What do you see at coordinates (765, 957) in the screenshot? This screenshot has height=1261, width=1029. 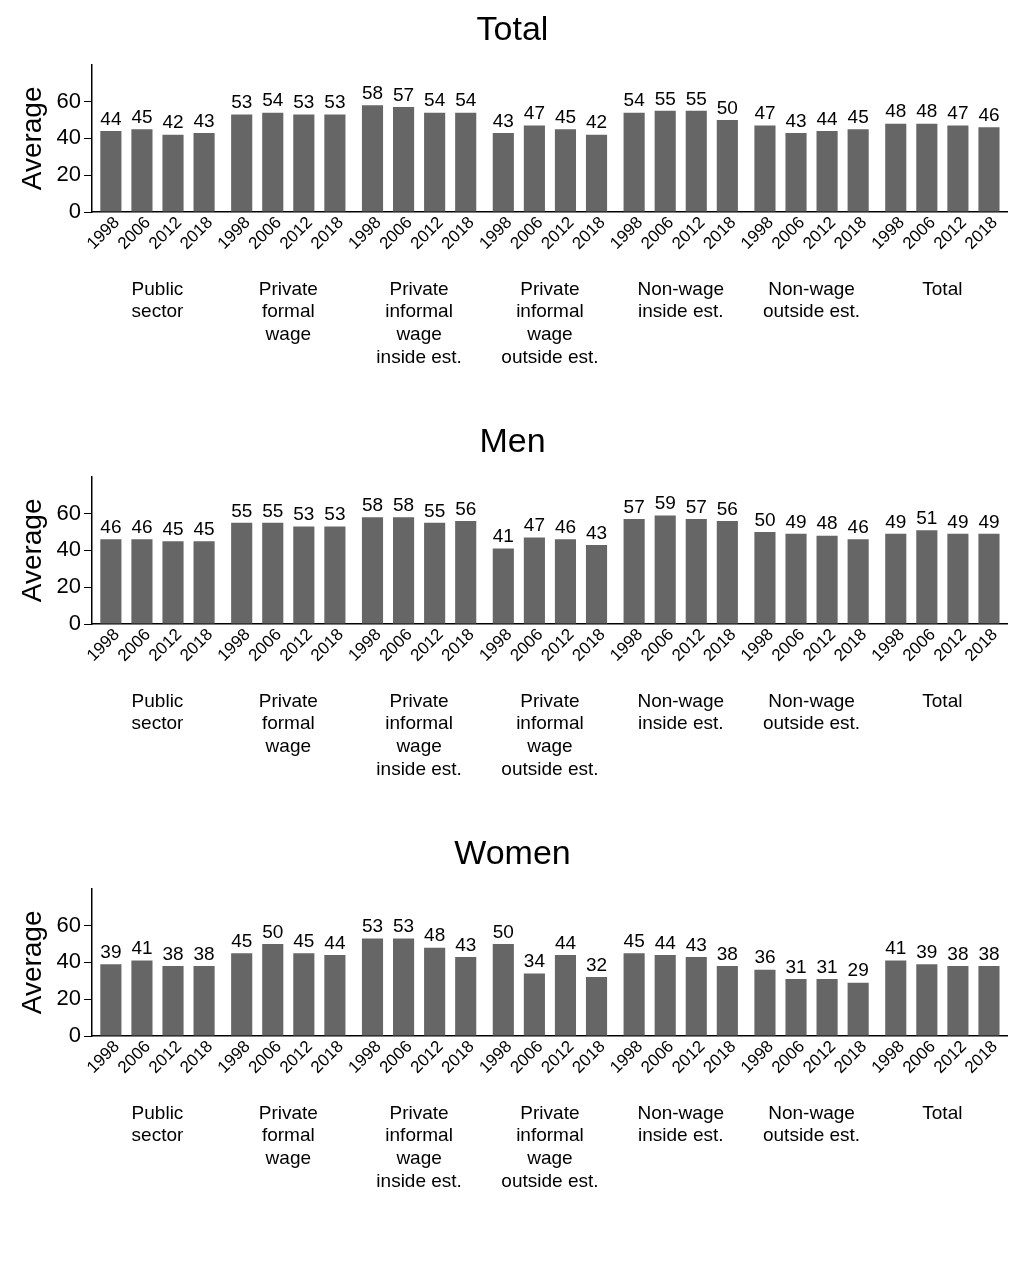 I see `data-label: 36` at bounding box center [765, 957].